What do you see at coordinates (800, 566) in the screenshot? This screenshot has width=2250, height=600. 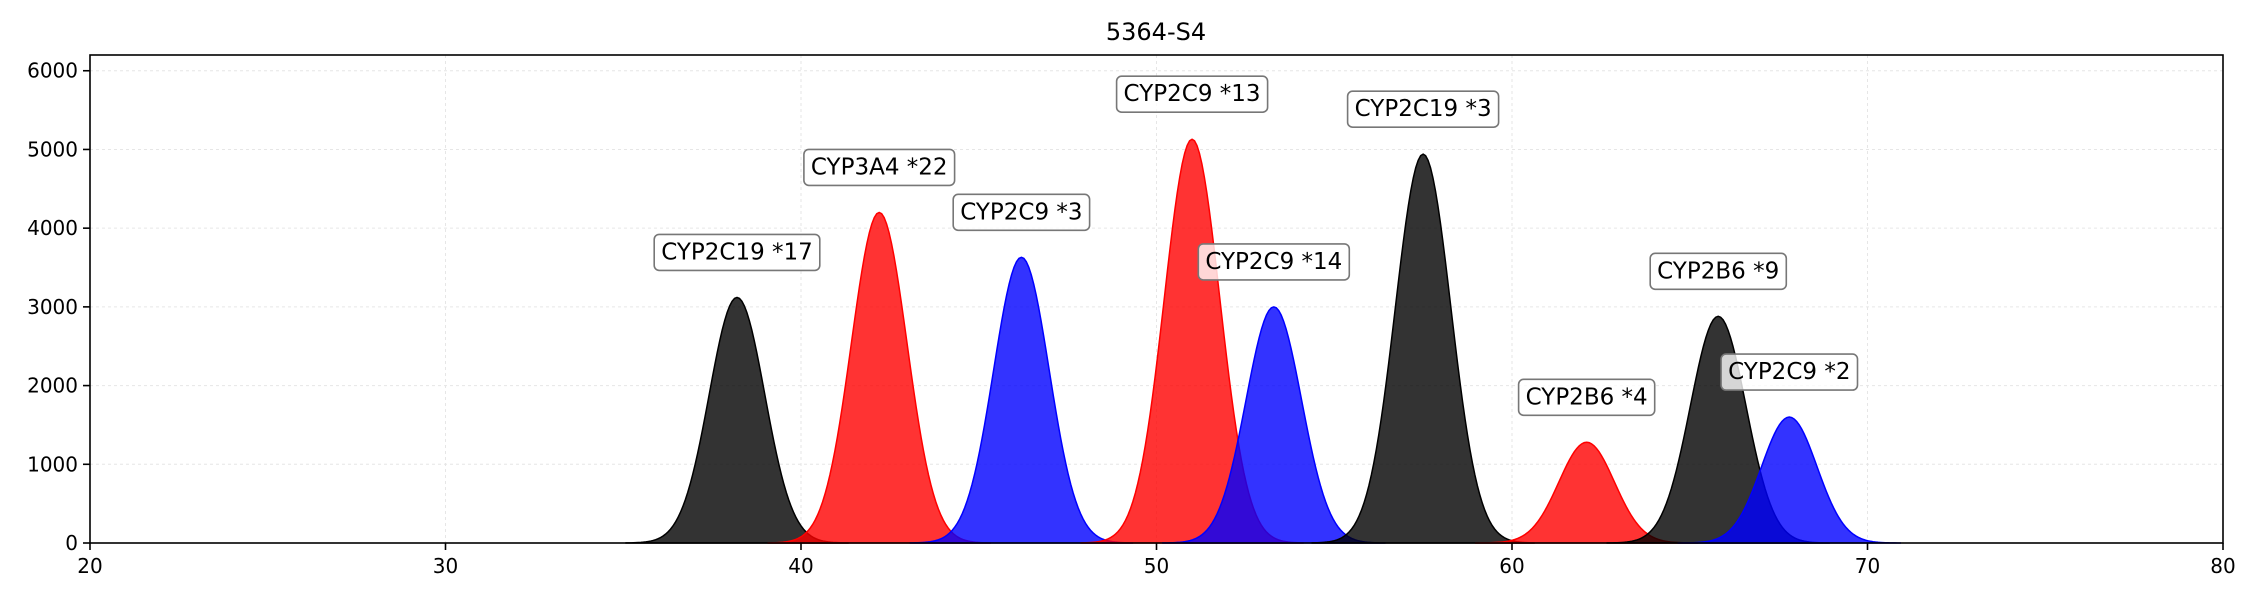 I see `x-tick-label: 40` at bounding box center [800, 566].